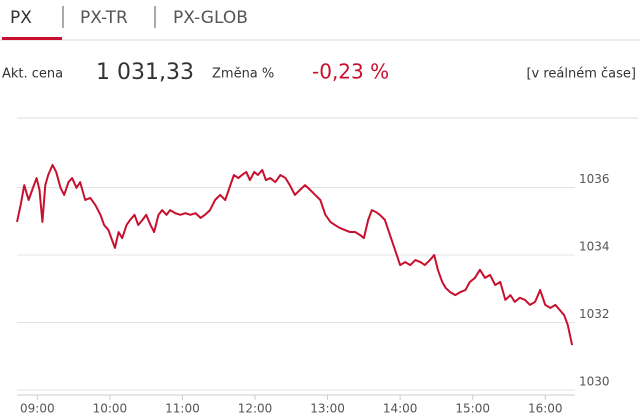 Image resolution: width=640 pixels, height=419 pixels. Describe the element at coordinates (110, 409) in the screenshot. I see `x-tick-label: 10:00` at that location.